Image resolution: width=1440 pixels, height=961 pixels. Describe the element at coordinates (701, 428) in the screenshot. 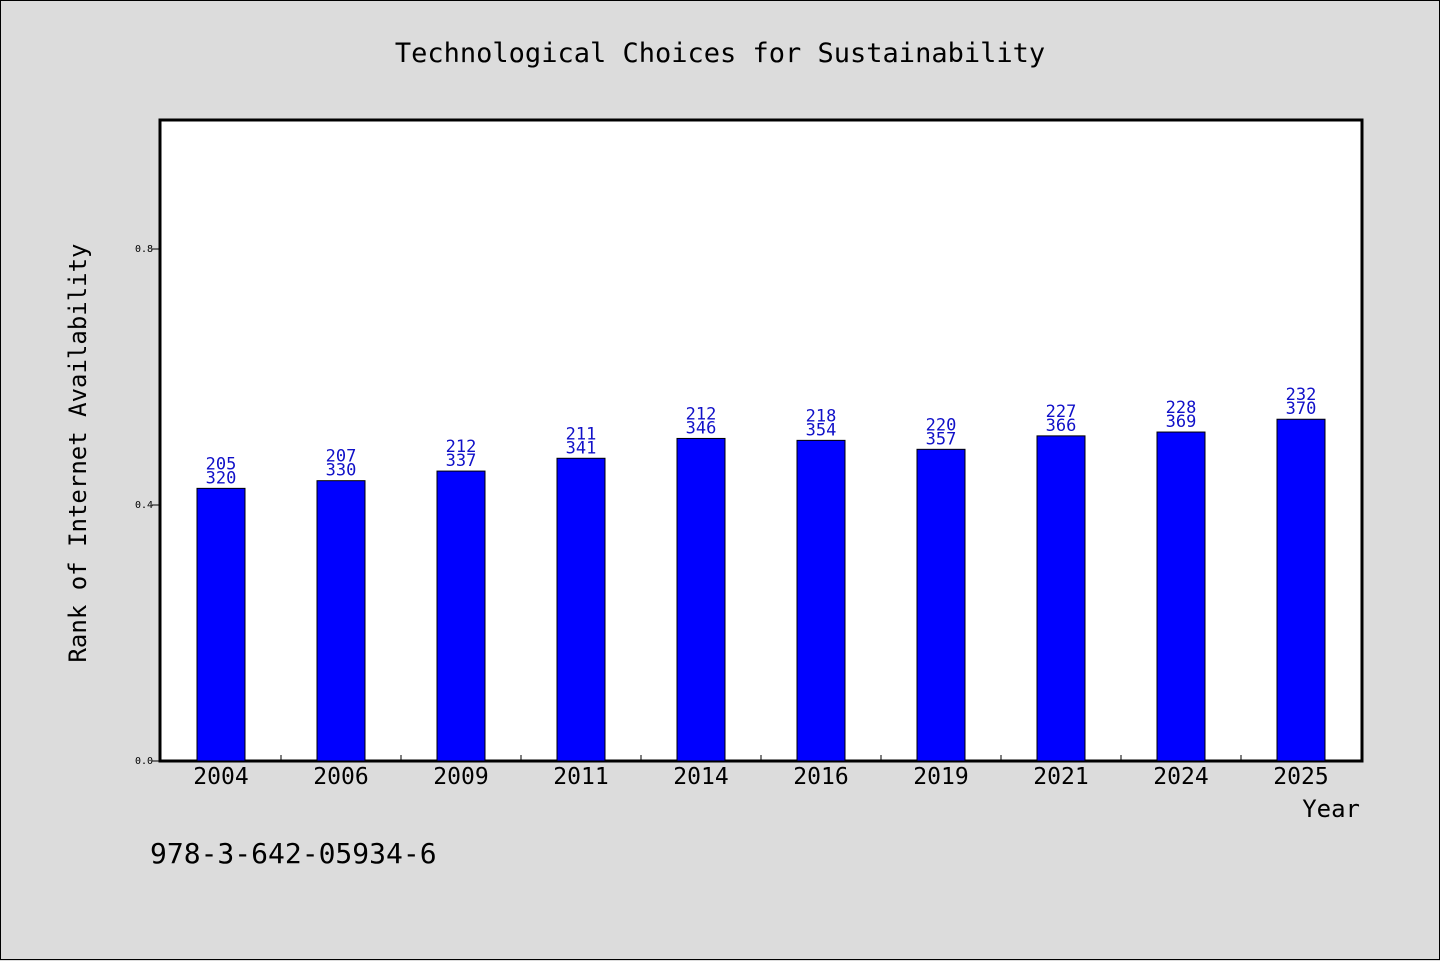

I see `bar-label-bottom: 346` at that location.